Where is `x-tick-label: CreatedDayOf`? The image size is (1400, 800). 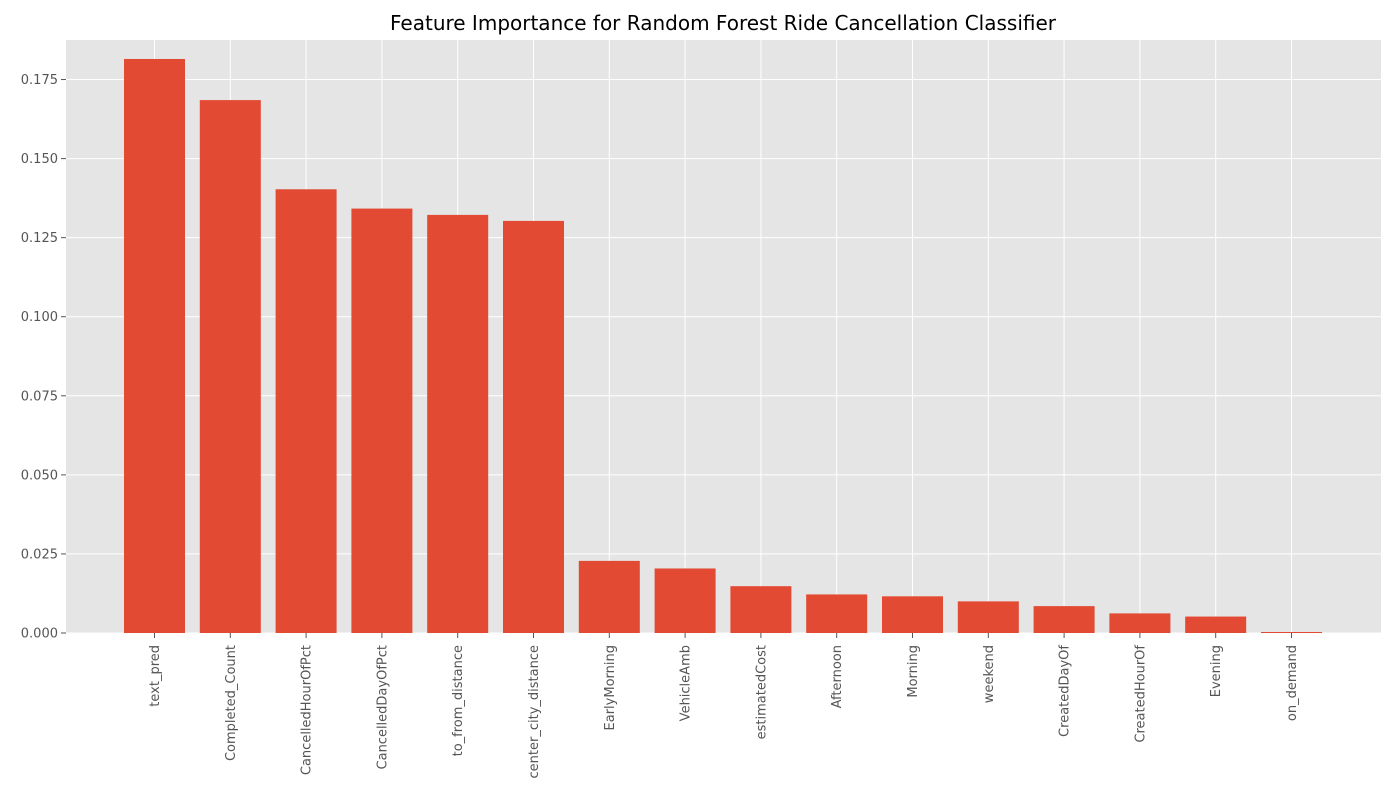
x-tick-label: CreatedDayOf is located at coordinates (1065, 691).